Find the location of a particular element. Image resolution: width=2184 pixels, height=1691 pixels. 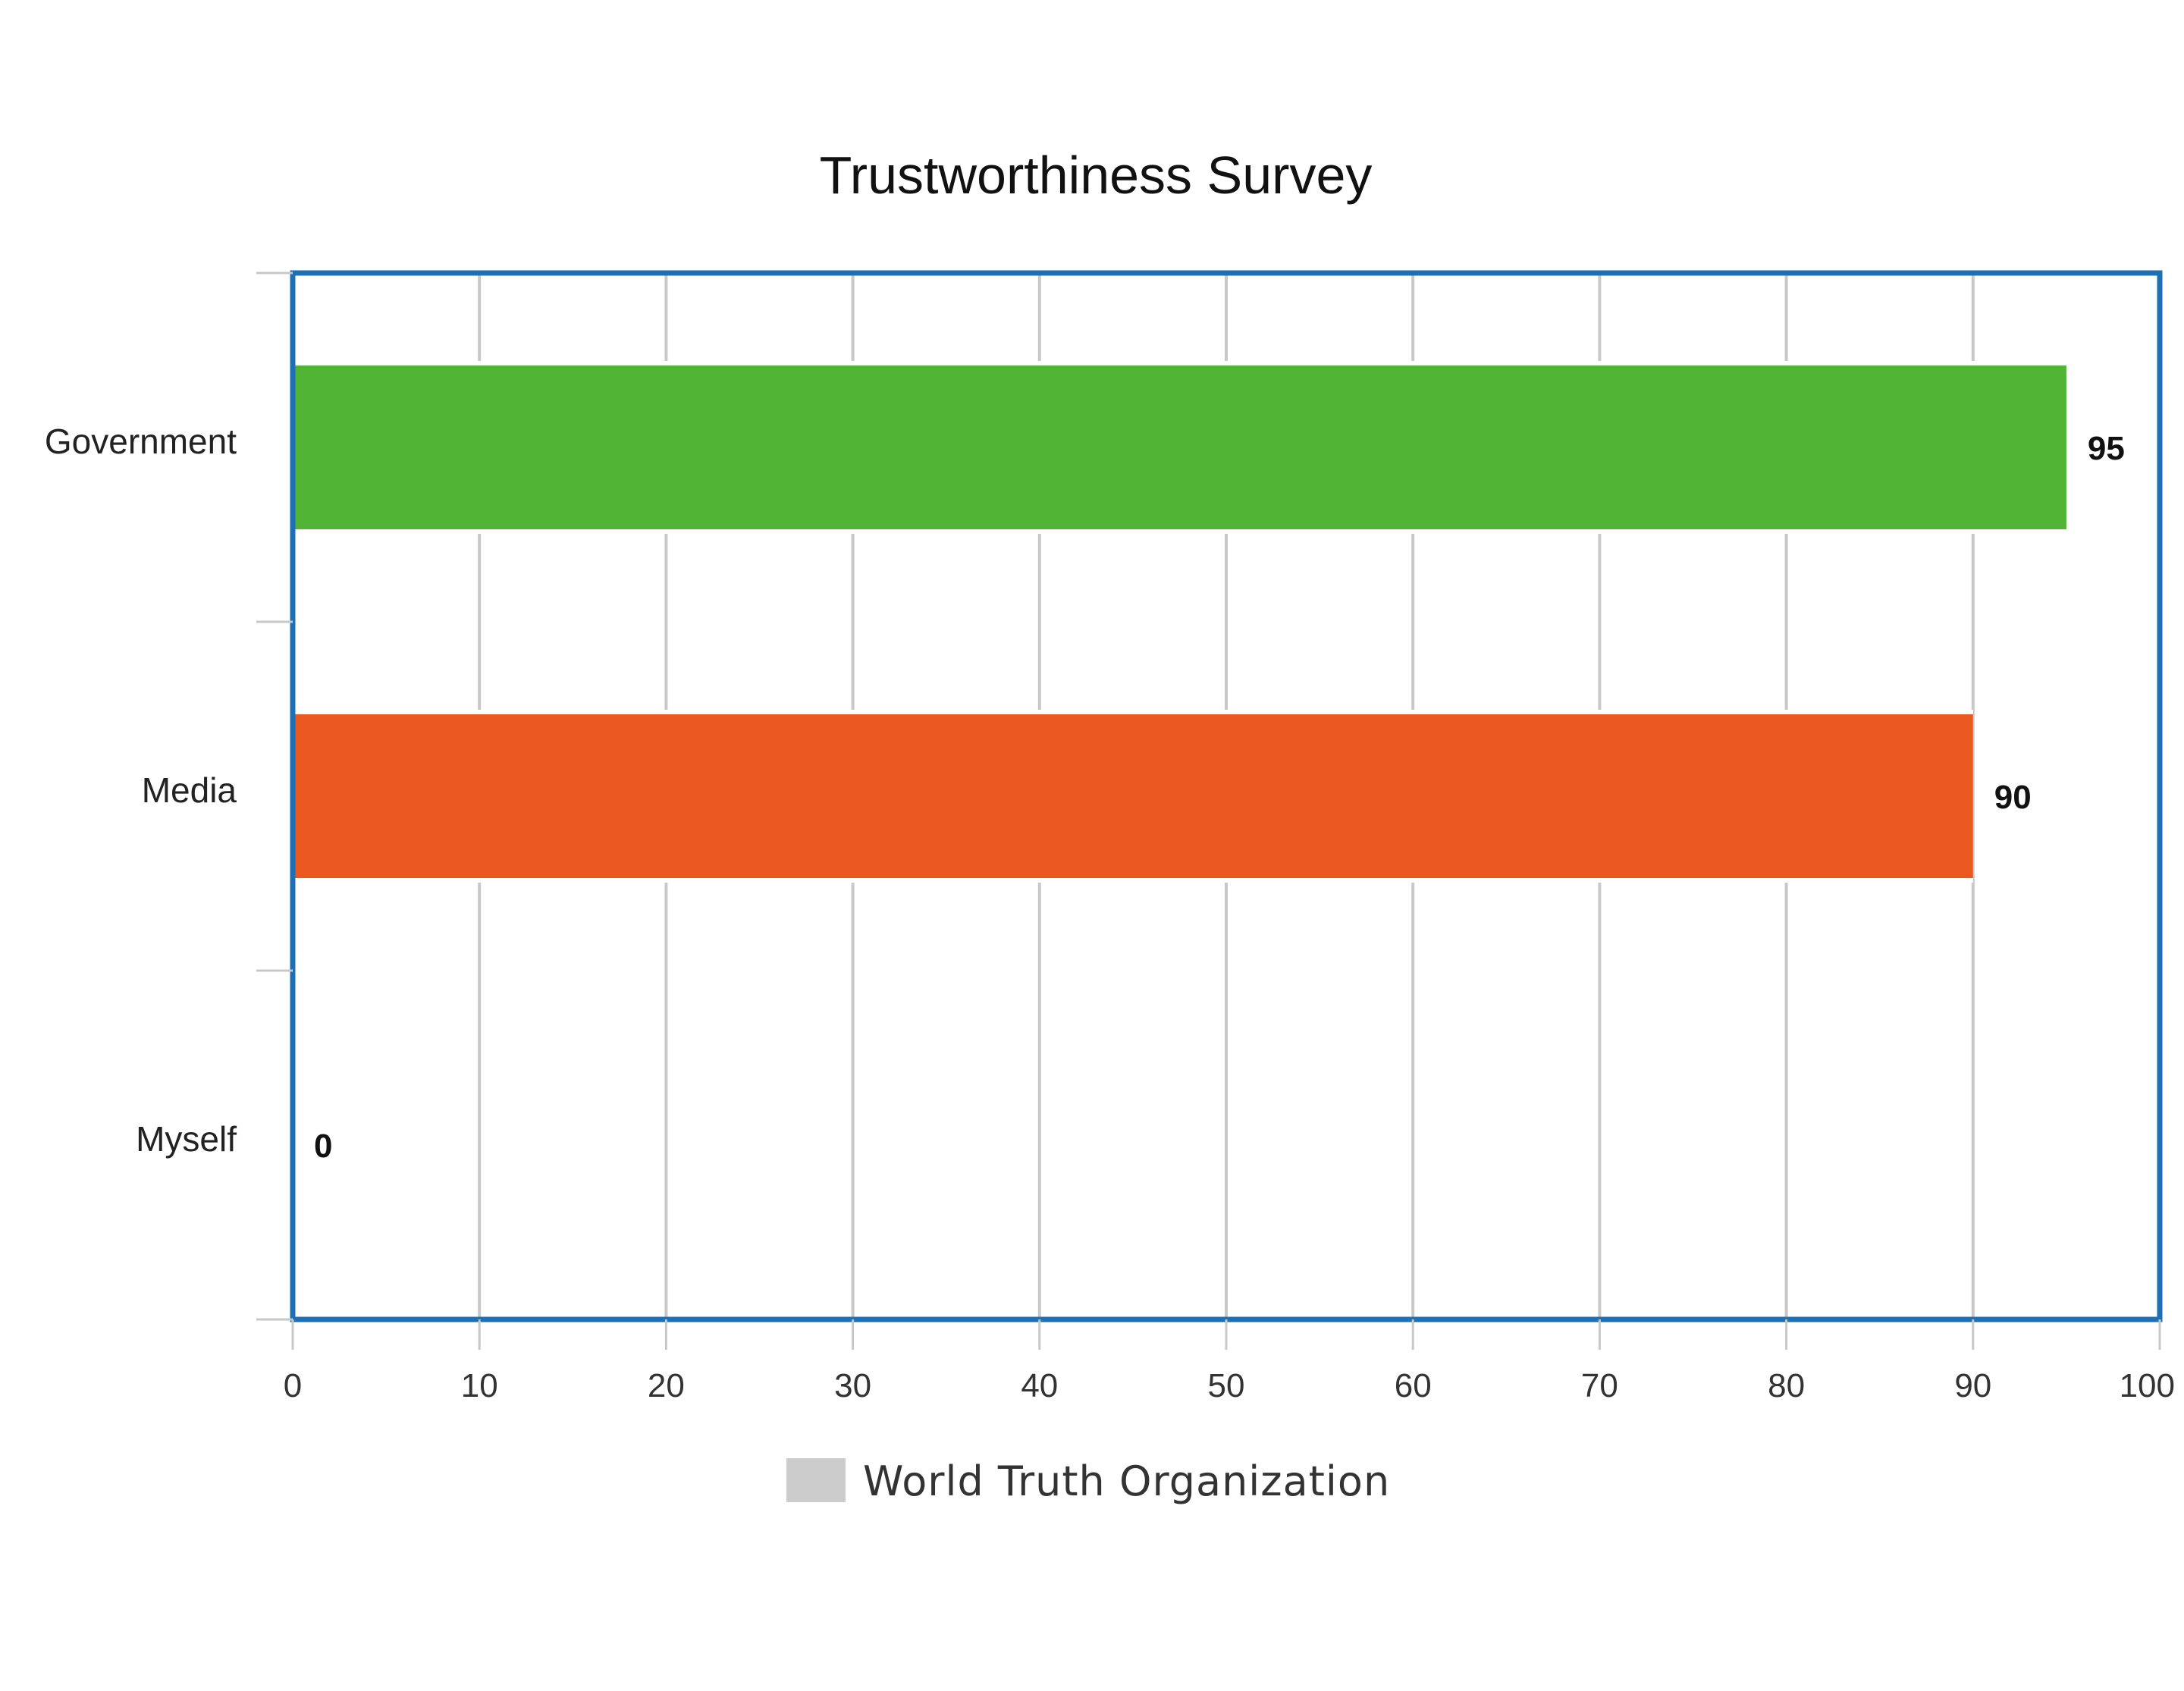

value-axis: 0 10 20 30 40 50 60 70 80 90 100 is located at coordinates (1229, 1361).